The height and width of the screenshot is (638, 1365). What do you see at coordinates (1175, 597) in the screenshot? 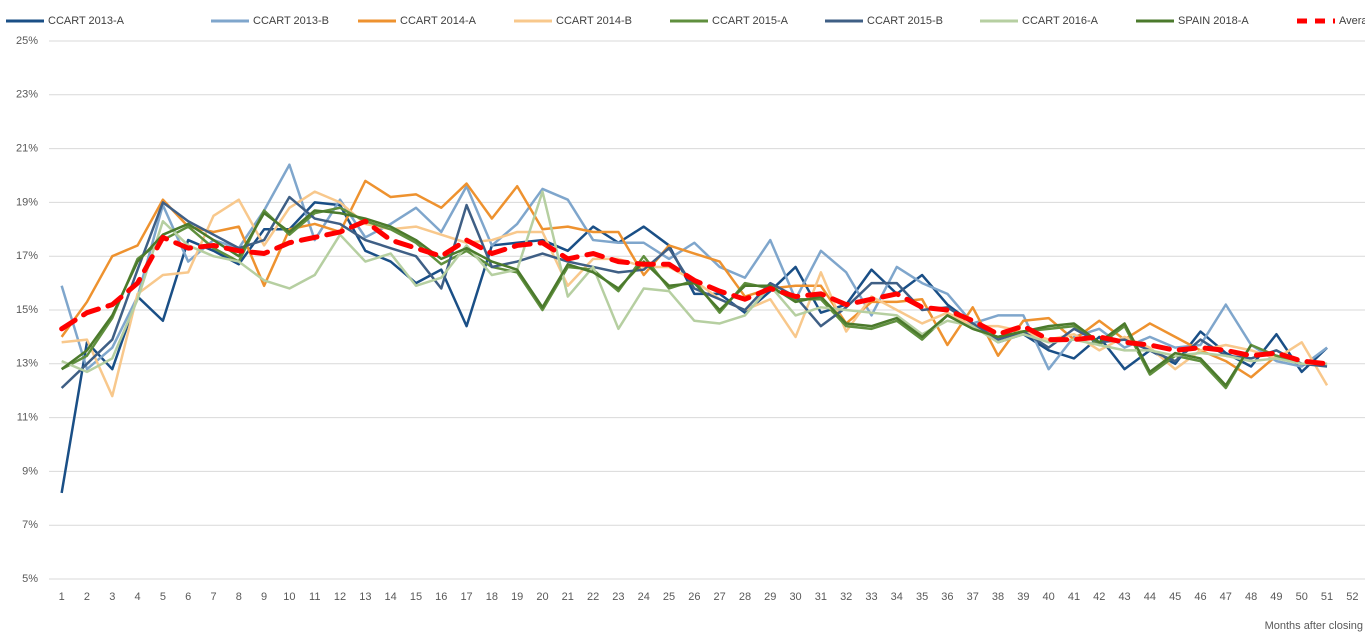
I see `x-tick-label: 45` at bounding box center [1175, 597].